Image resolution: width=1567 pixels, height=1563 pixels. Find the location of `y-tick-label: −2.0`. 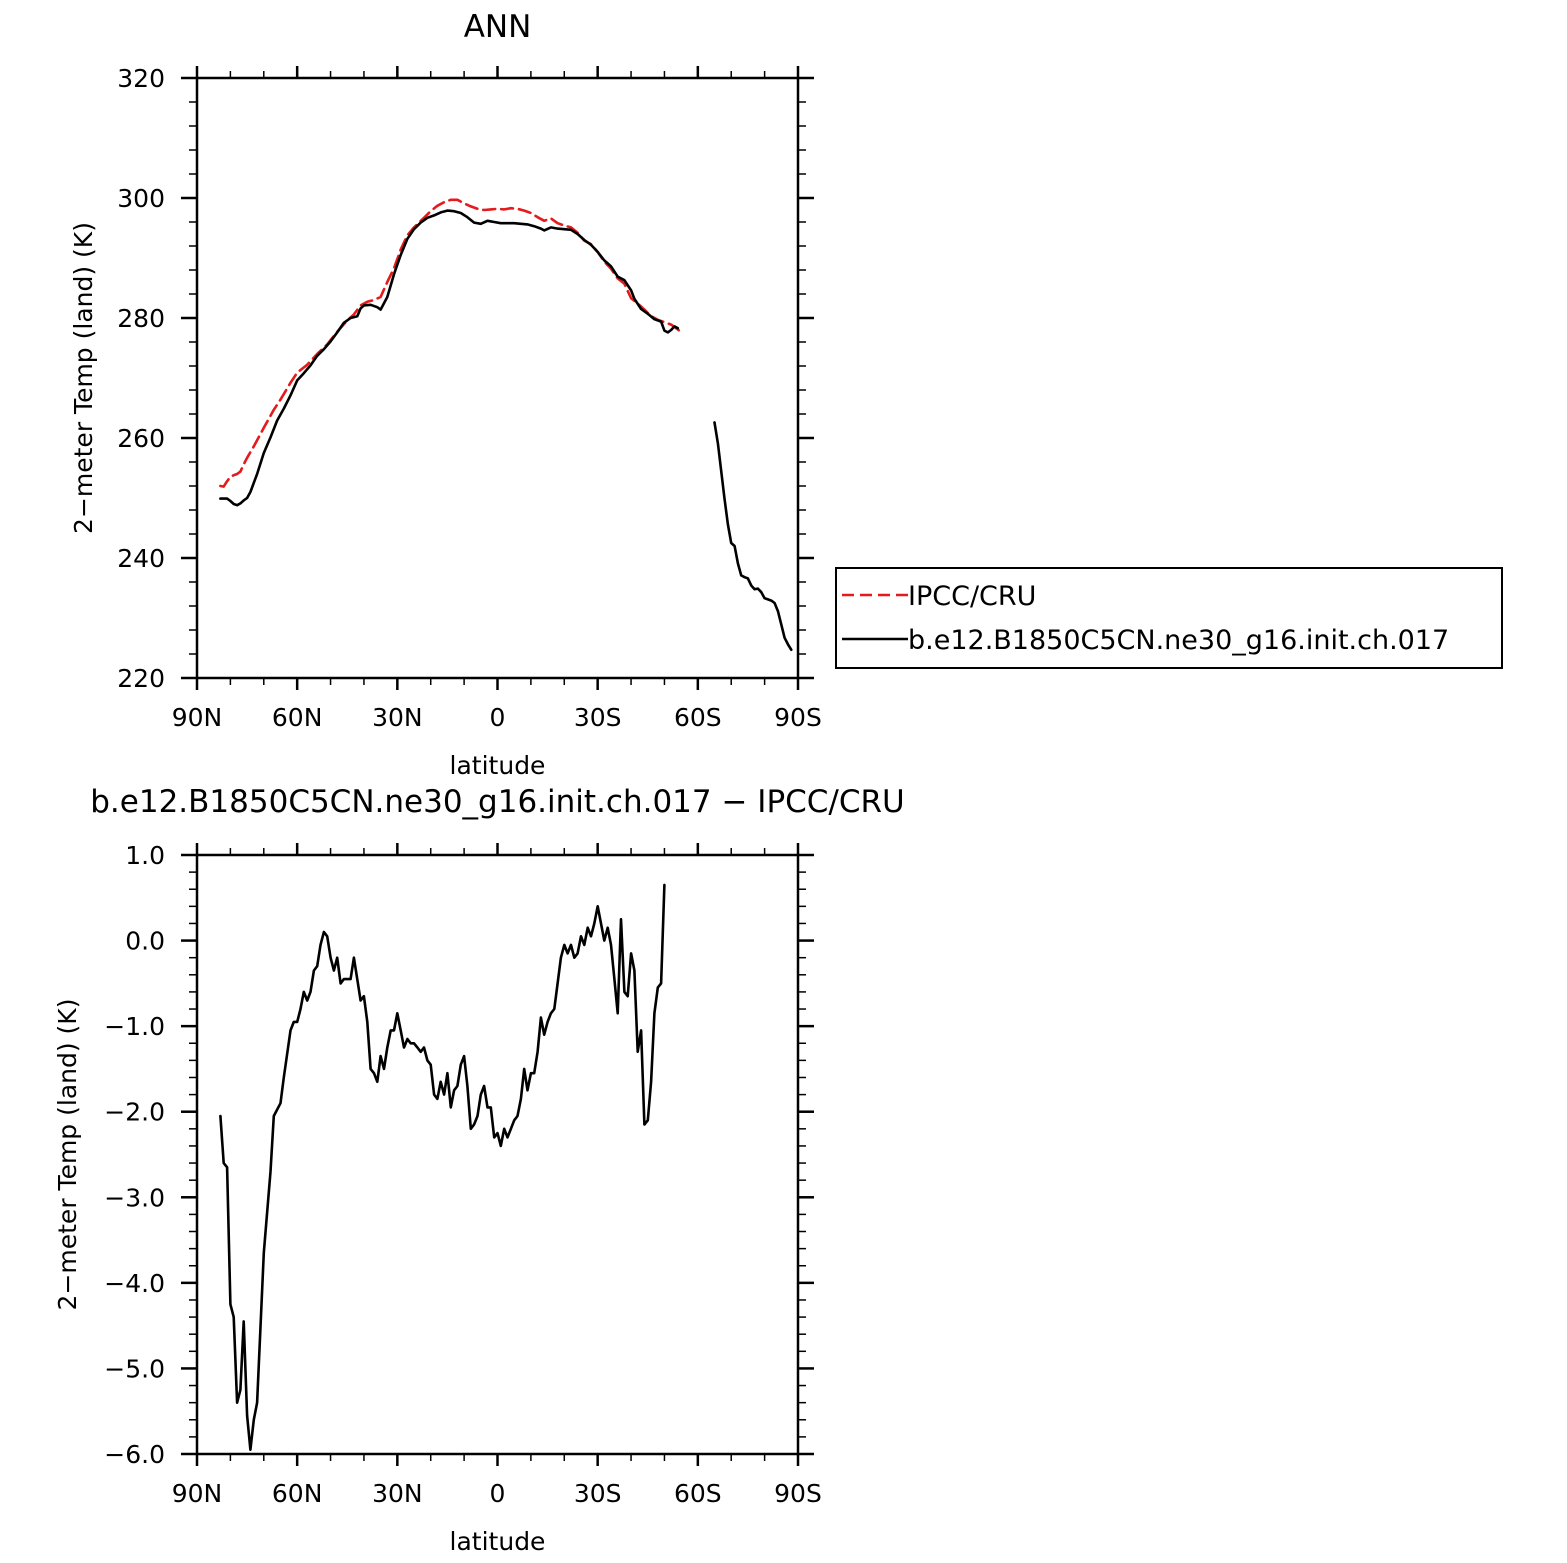

y-tick-label: −2.0 is located at coordinates (134, 1112).